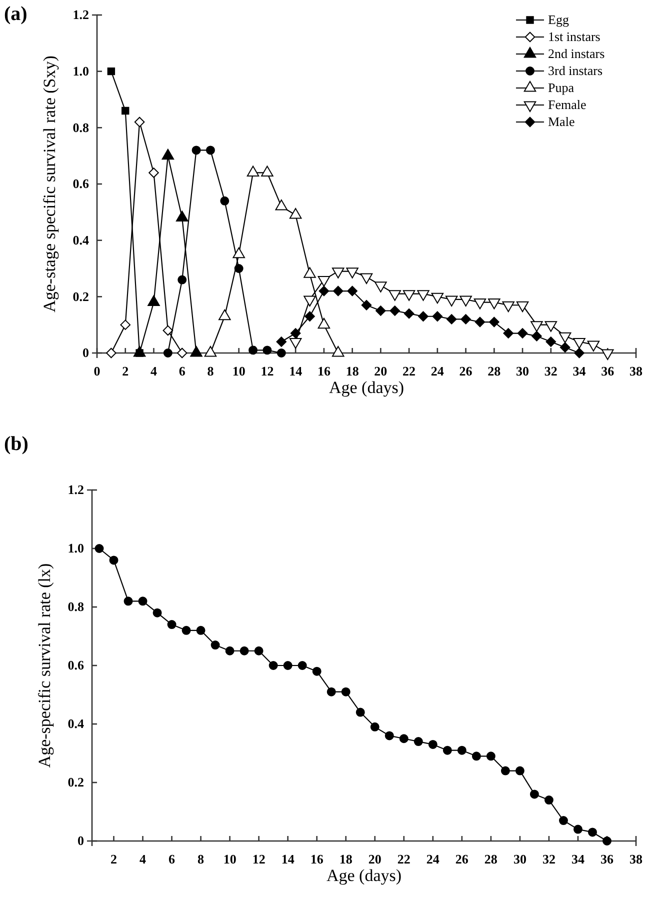 The height and width of the screenshot is (901, 650). I want to click on legend-label: Egg, so click(559, 19).